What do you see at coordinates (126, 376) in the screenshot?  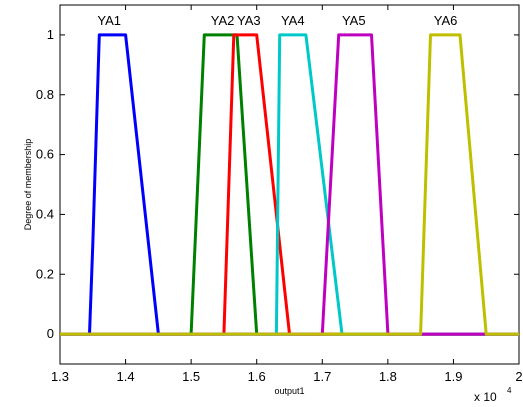 I see `x-tick-label: 1.4` at bounding box center [126, 376].